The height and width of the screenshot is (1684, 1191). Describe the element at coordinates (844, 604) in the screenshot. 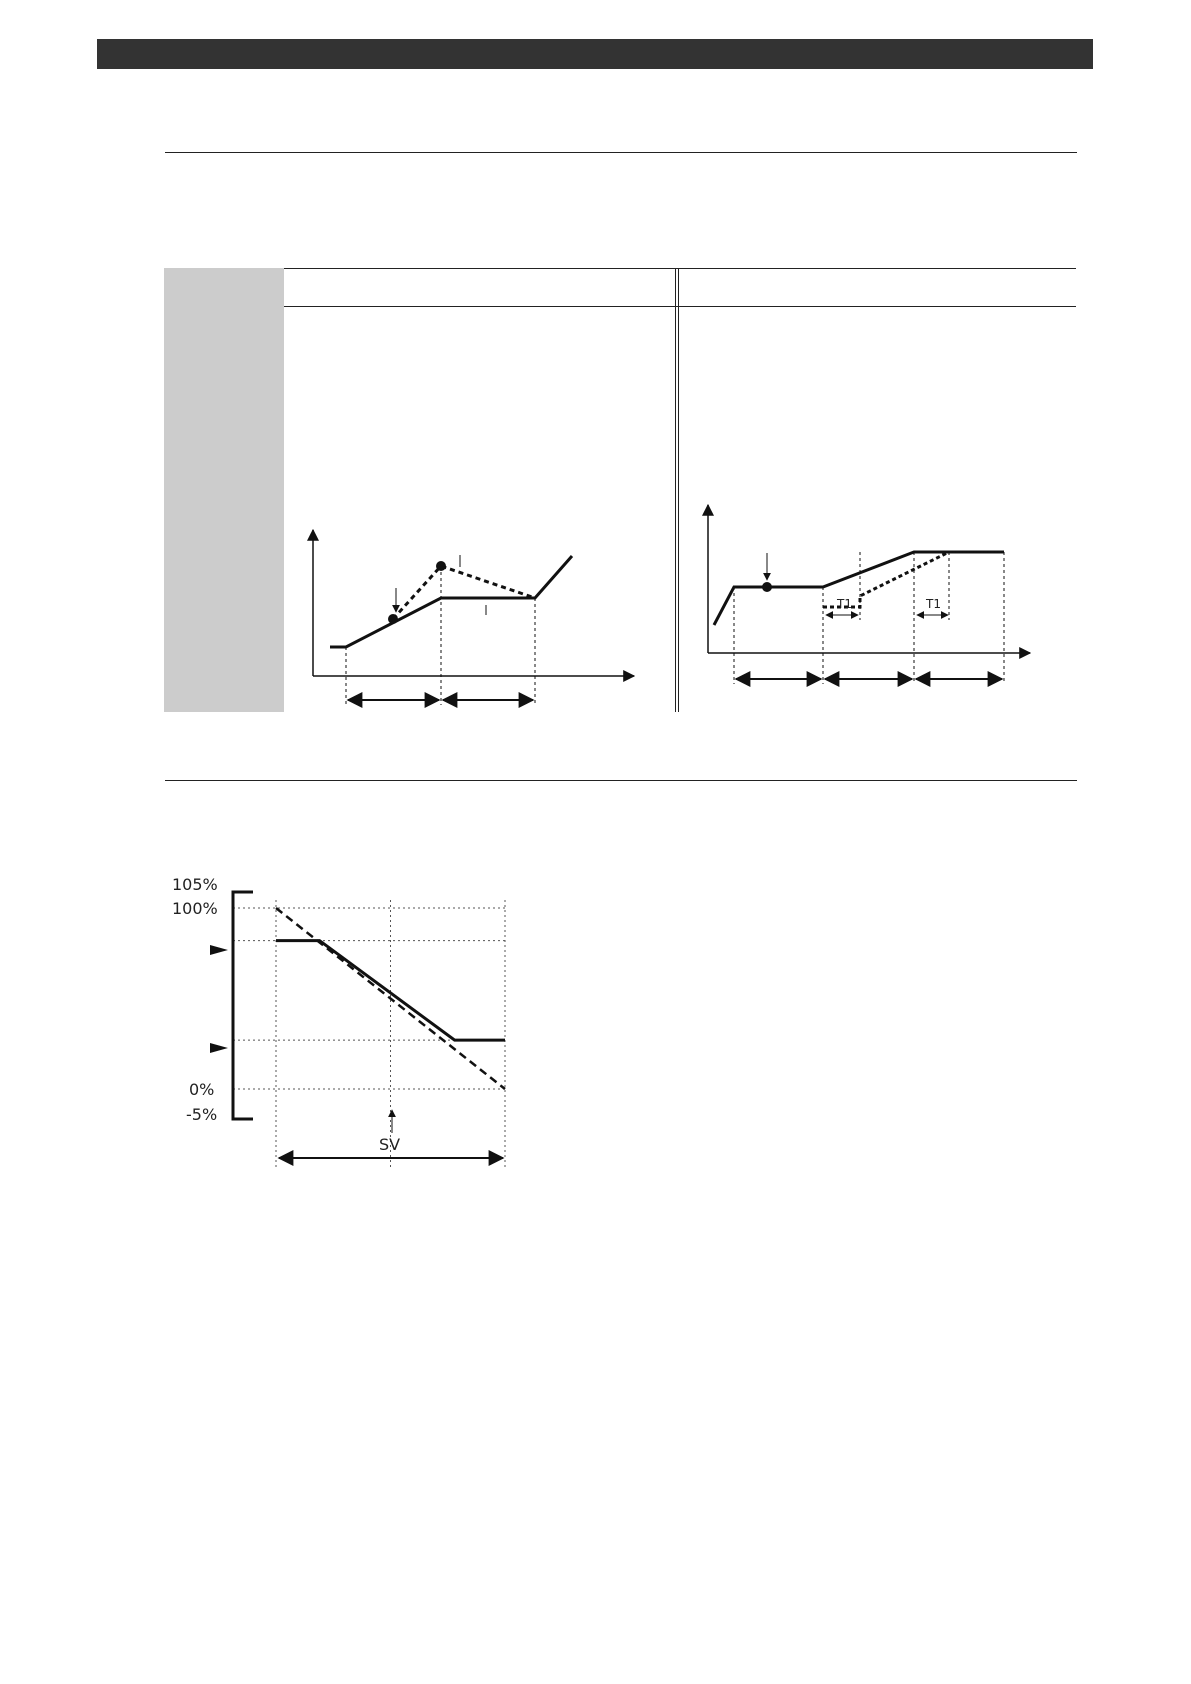

I see `right-t1-label-1: T1` at that location.